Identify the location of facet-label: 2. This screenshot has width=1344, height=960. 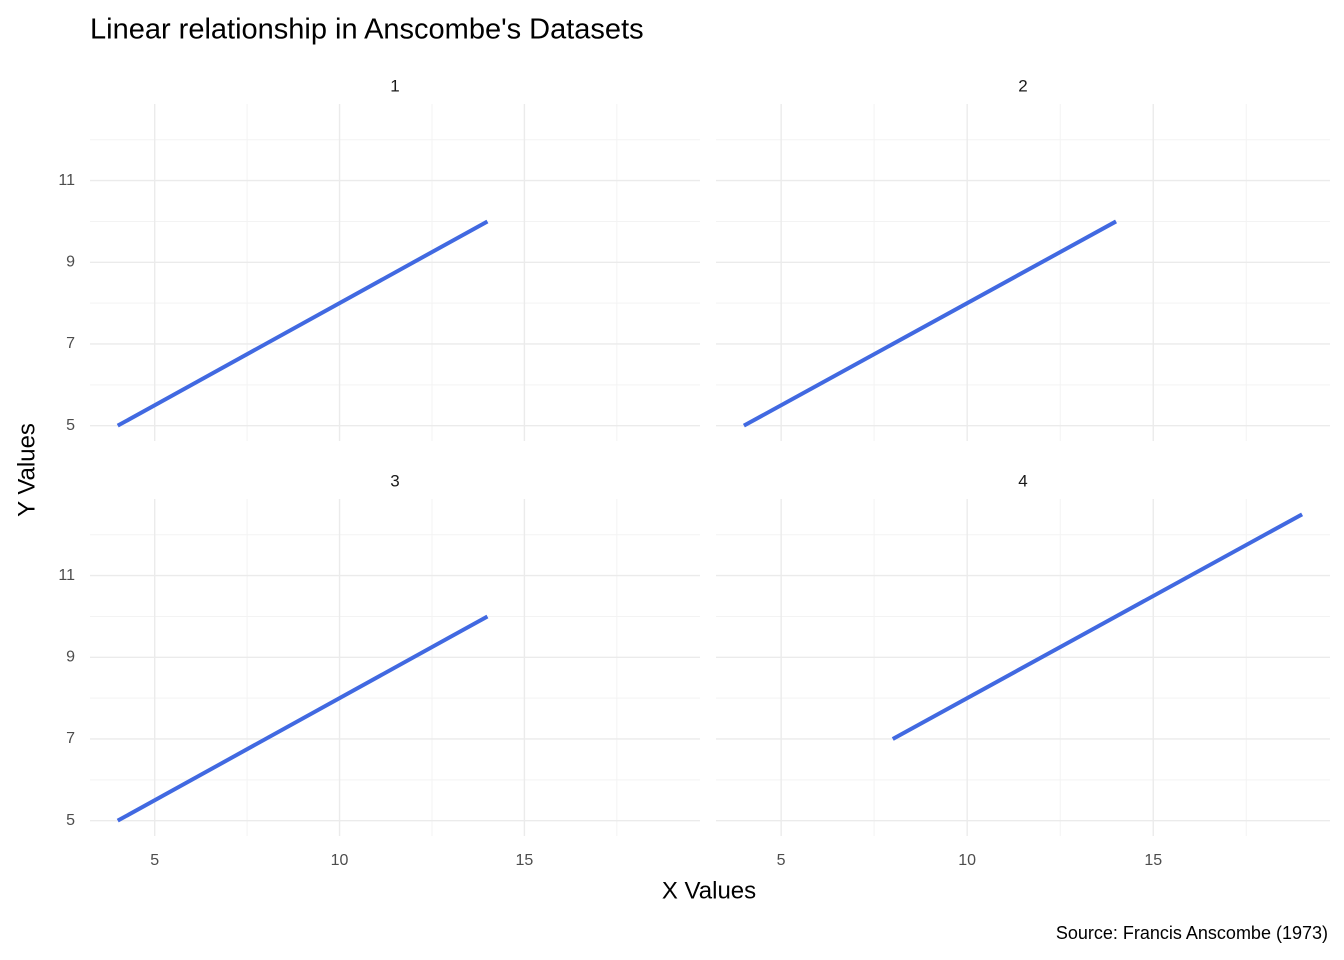
(1022, 85).